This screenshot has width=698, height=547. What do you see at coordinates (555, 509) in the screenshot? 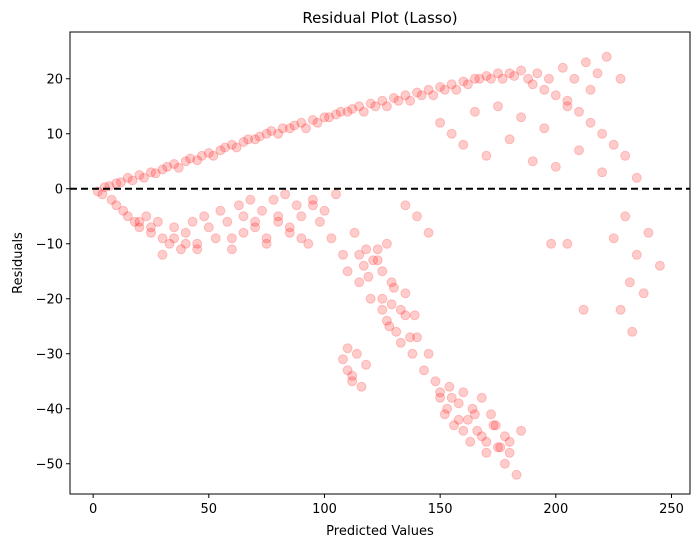
I see `x-tick-label: 200` at bounding box center [555, 509].